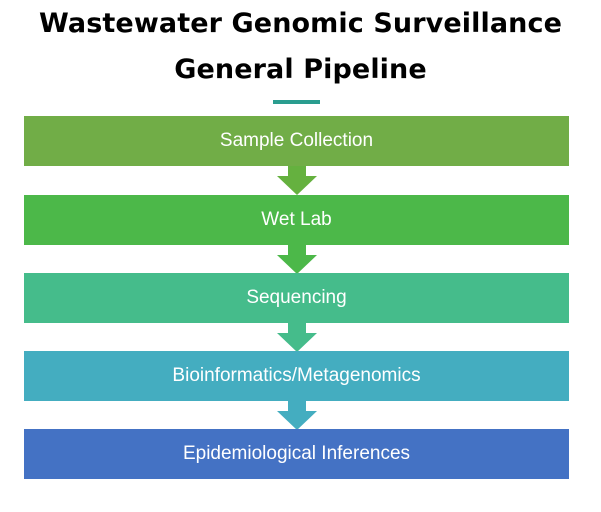  I want to click on step-label: Epidemiological Inferences, so click(296, 453).